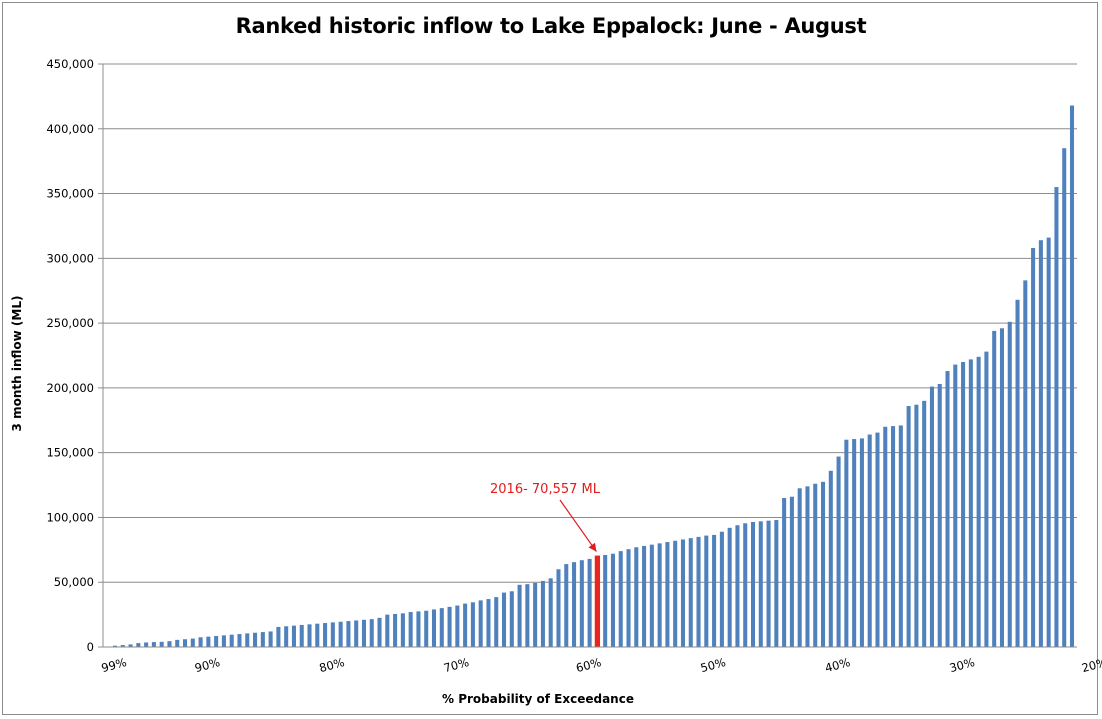 The image size is (1102, 719). Describe the element at coordinates (70, 388) in the screenshot. I see `y-tick-label: 200,000` at that location.